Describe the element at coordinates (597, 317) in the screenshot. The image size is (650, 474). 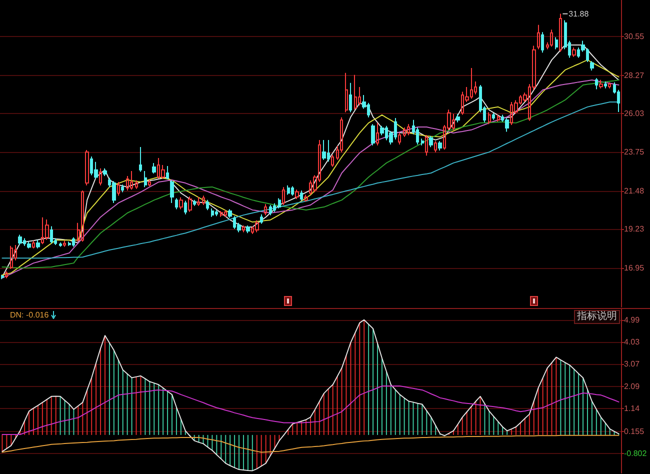
I see `info-button: 指标说明` at that location.